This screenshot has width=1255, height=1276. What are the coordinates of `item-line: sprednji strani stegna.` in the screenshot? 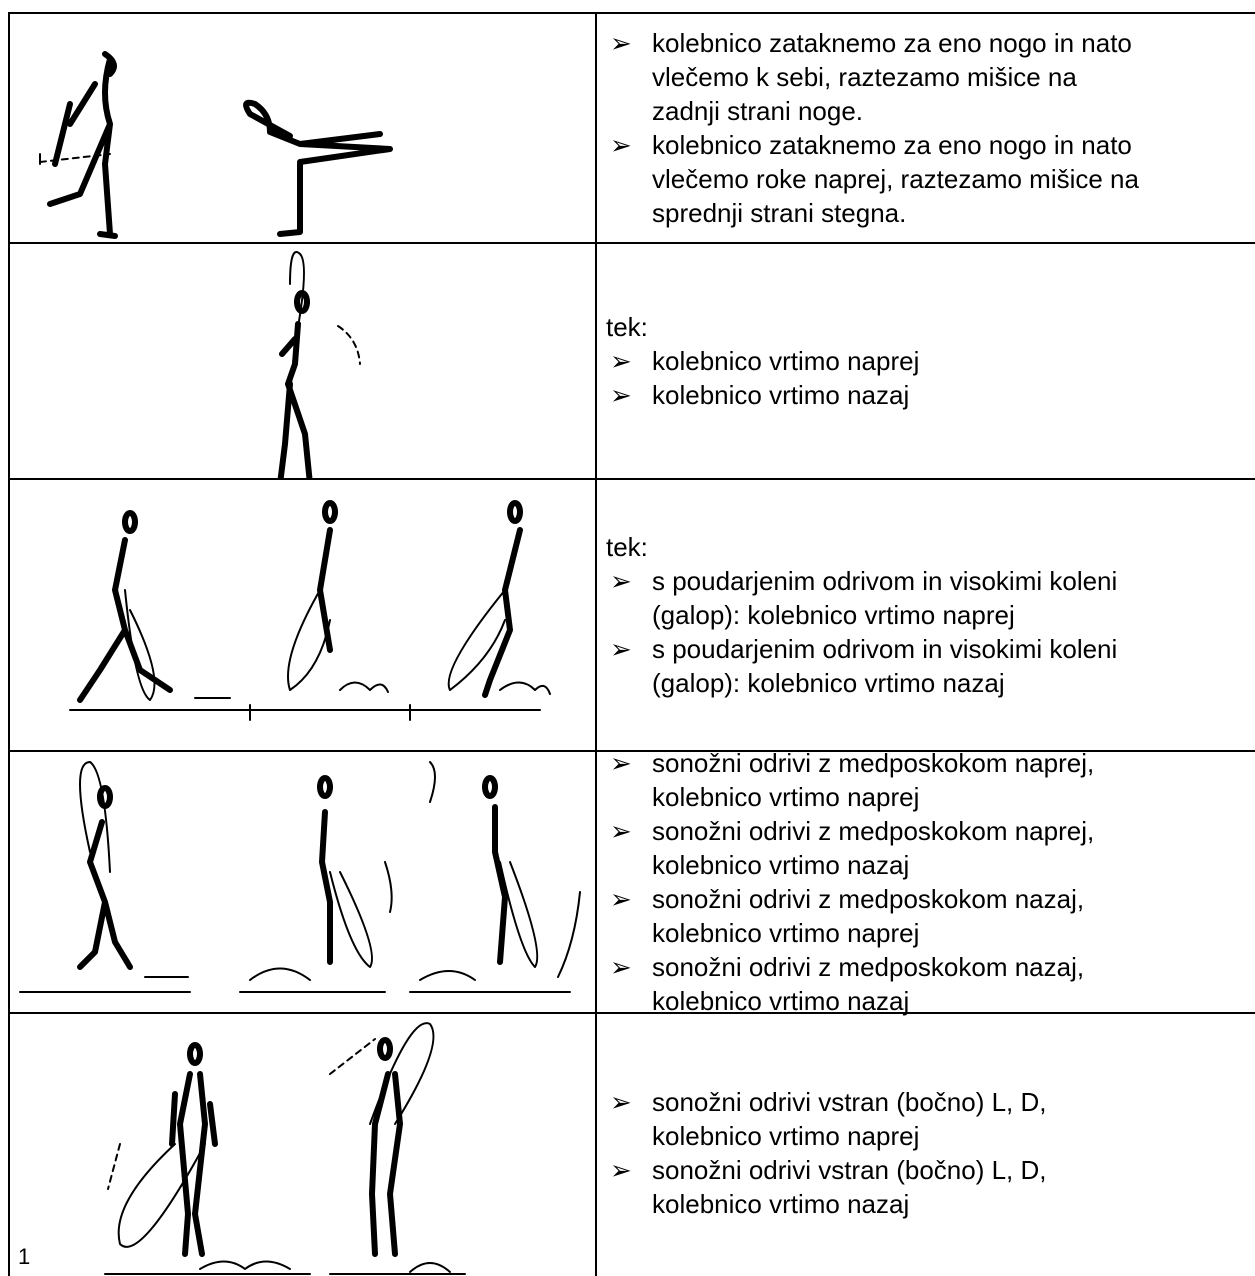 It's located at (779, 213).